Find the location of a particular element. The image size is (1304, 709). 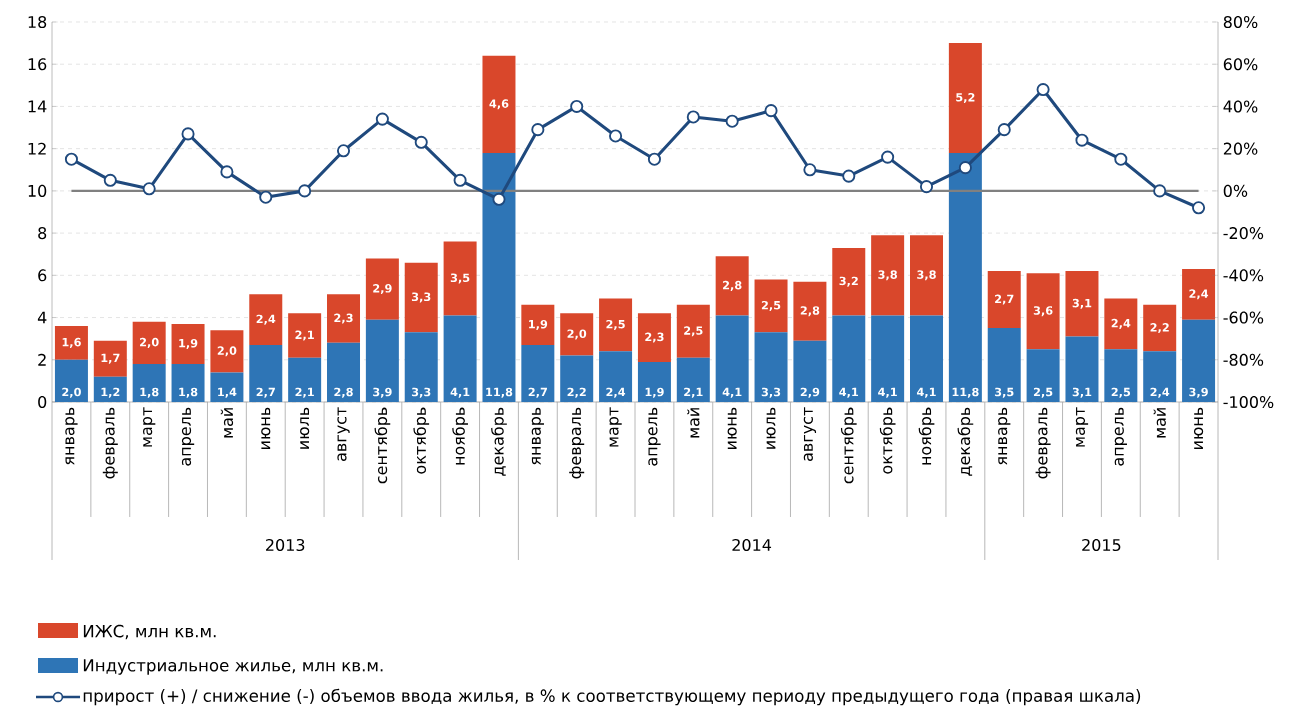

x-tick-label: январь is located at coordinates (537, 436).